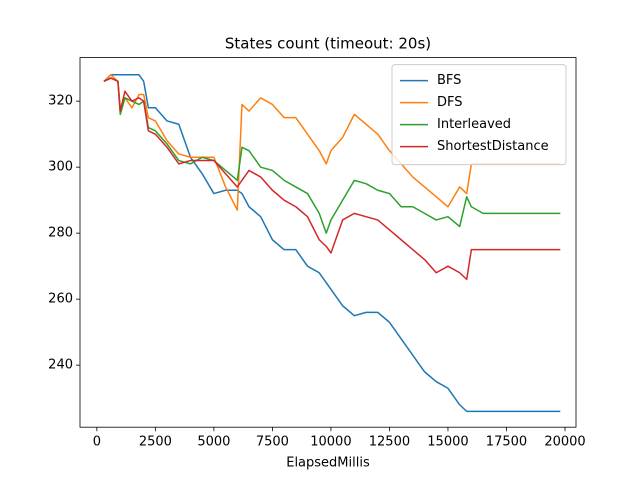 This screenshot has height=480, width=640. I want to click on x-tick-label: 12500, so click(389, 442).